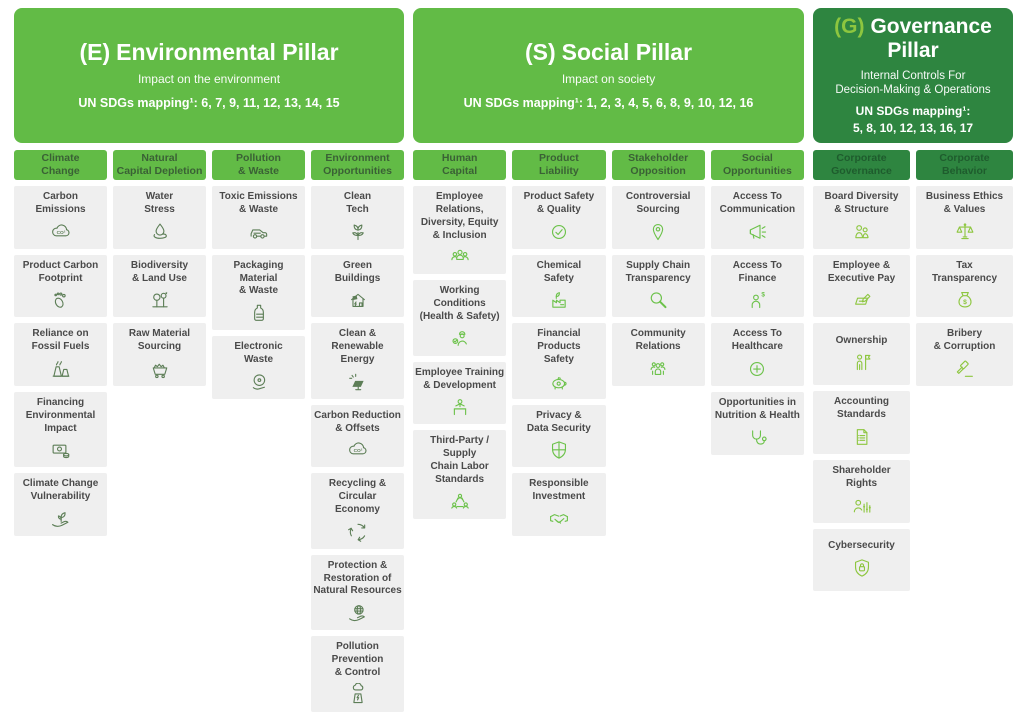 This screenshot has width=1024, height=712. I want to click on map-pin-icon, so click(658, 232).